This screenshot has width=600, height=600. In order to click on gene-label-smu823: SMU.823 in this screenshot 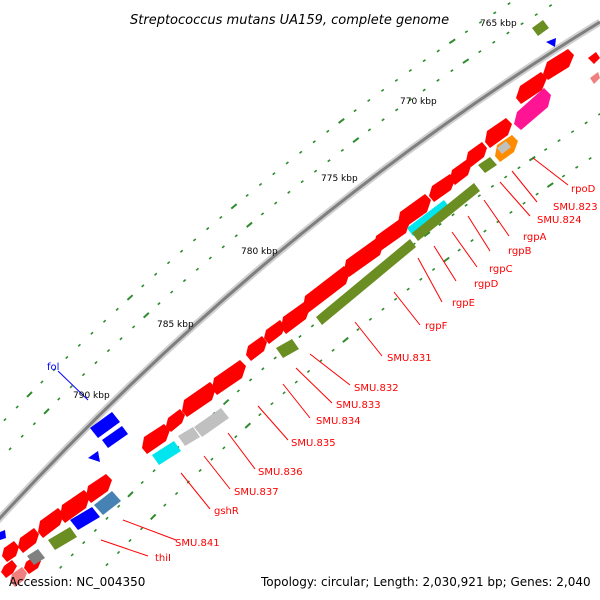, I will do `click(575, 207)`.